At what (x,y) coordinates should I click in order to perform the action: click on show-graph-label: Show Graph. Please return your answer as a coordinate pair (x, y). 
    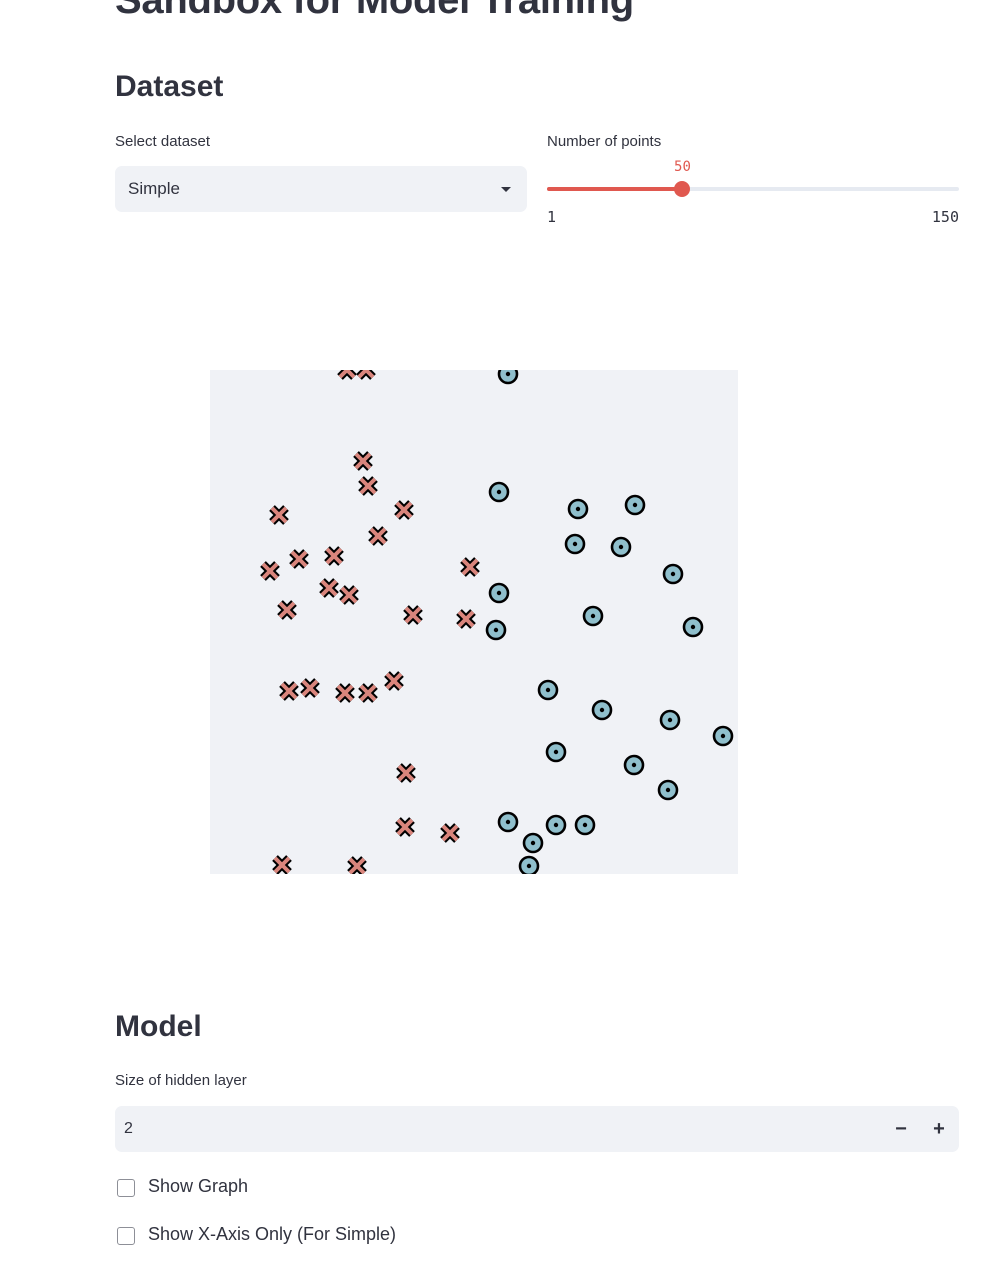
    Looking at the image, I should click on (198, 1186).